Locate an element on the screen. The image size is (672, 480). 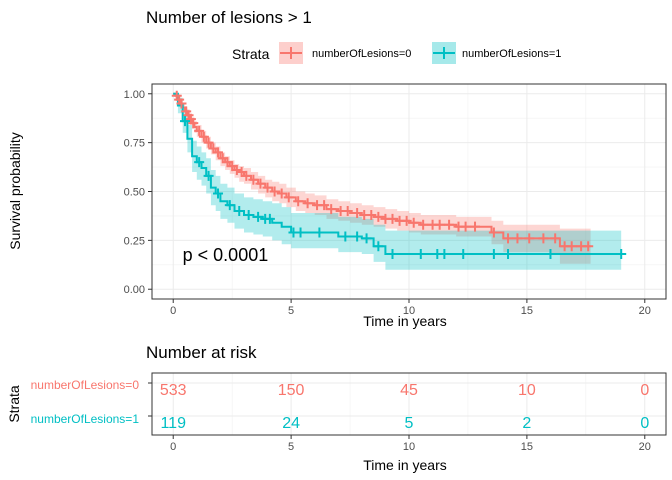
risk-grid is located at coordinates (409, 404).